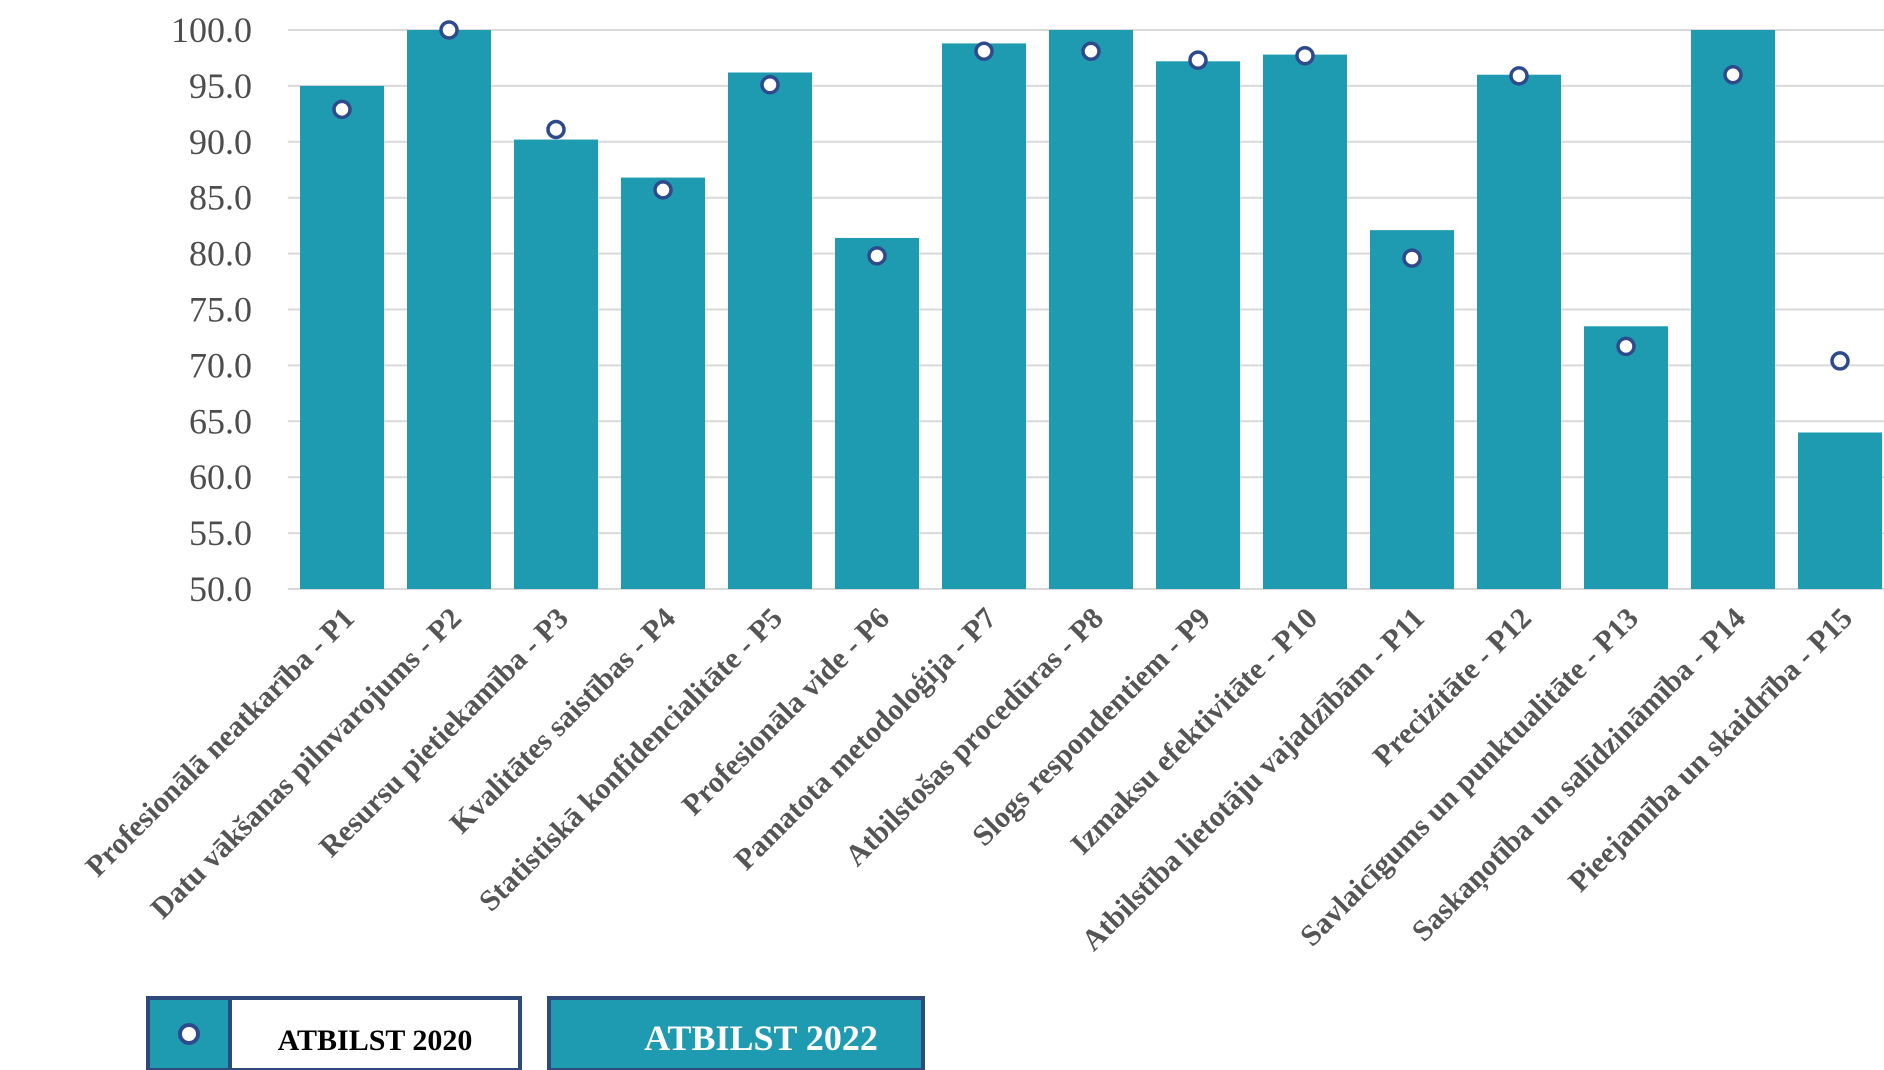 This screenshot has width=1884, height=1070. I want to click on y-tick-label: 100.0, so click(211, 30).